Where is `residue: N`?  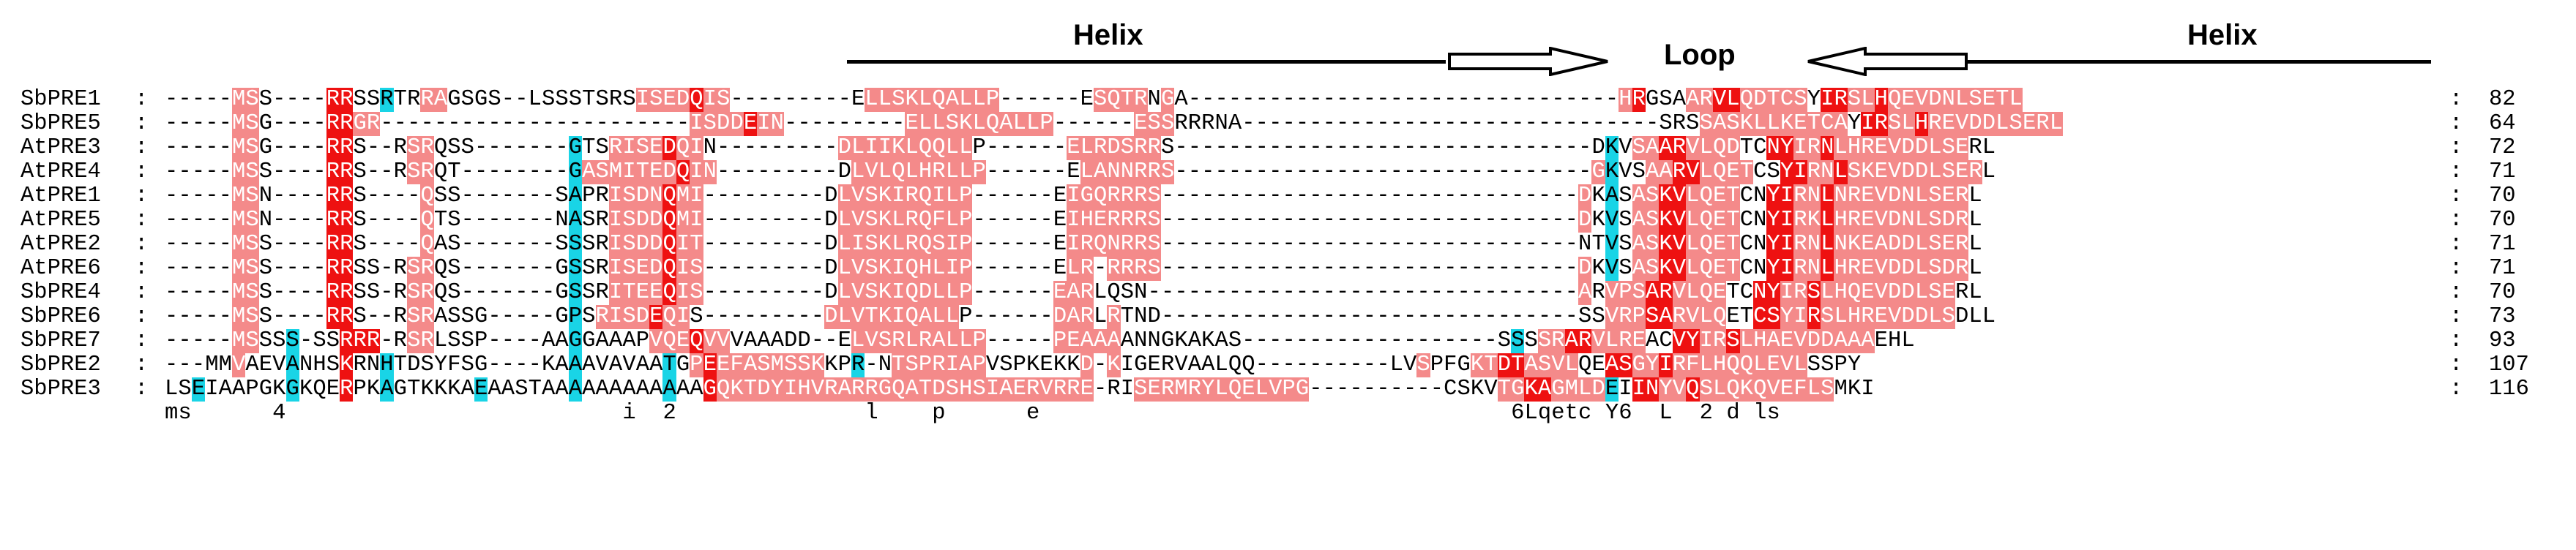
residue: N is located at coordinates (1827, 147).